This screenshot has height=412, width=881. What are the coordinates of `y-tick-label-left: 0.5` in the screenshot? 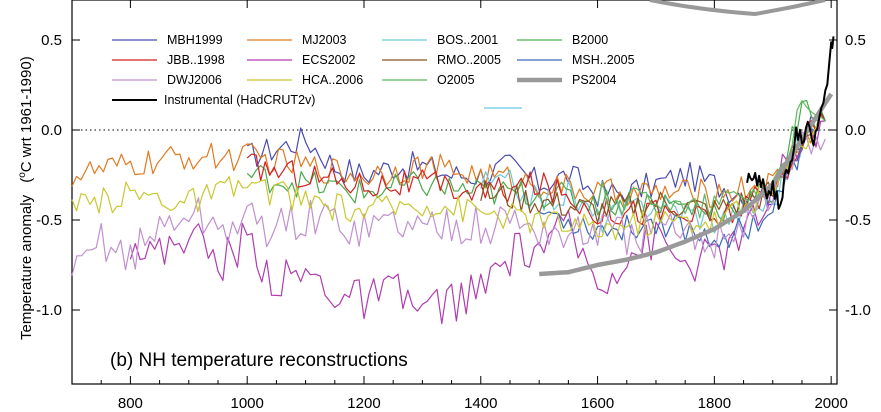 It's located at (51, 40).